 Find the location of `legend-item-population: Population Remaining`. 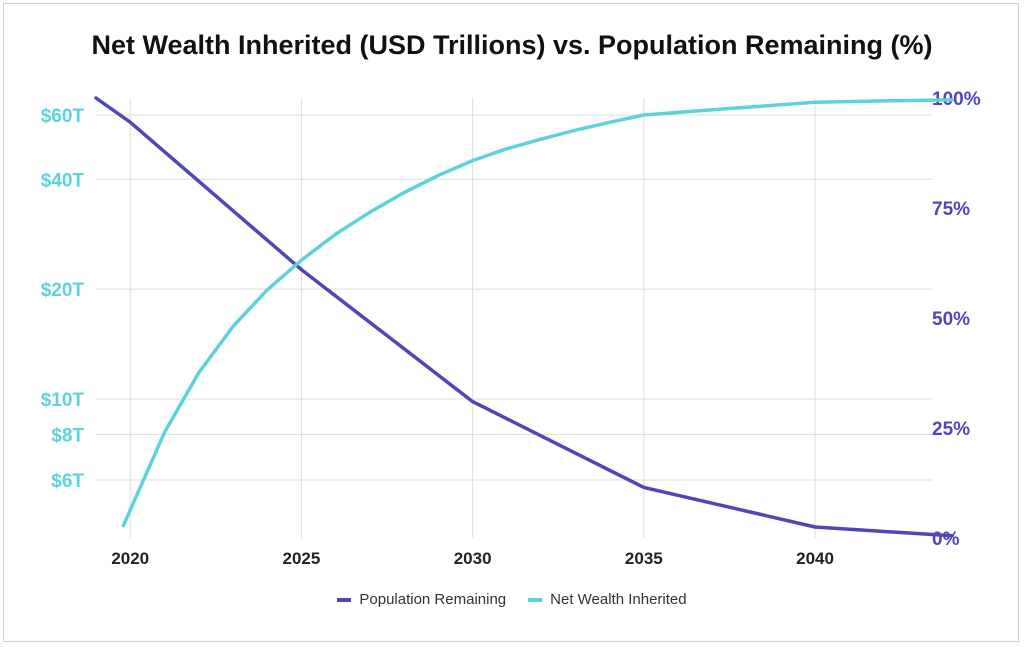

legend-item-population: Population Remaining is located at coordinates (421, 599).